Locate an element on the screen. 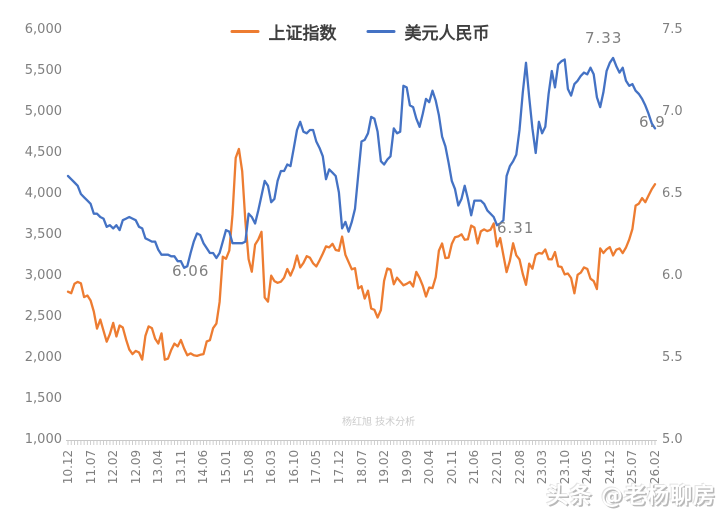 The image size is (720, 514). y-right-tick-label: 5.5 is located at coordinates (672, 357).